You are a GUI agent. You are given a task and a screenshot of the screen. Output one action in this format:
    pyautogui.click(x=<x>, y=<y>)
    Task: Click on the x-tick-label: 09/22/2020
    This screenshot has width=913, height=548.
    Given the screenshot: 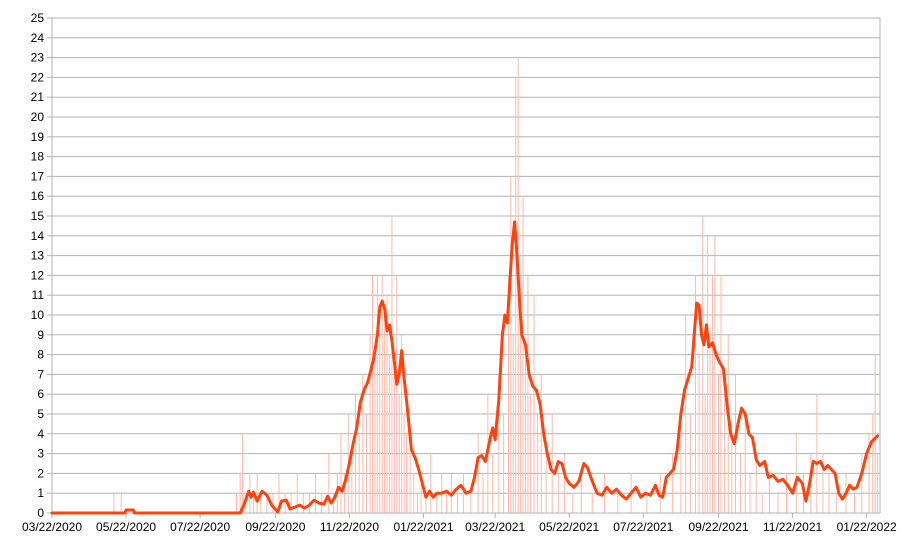 What is the action you would take?
    pyautogui.click(x=275, y=527)
    